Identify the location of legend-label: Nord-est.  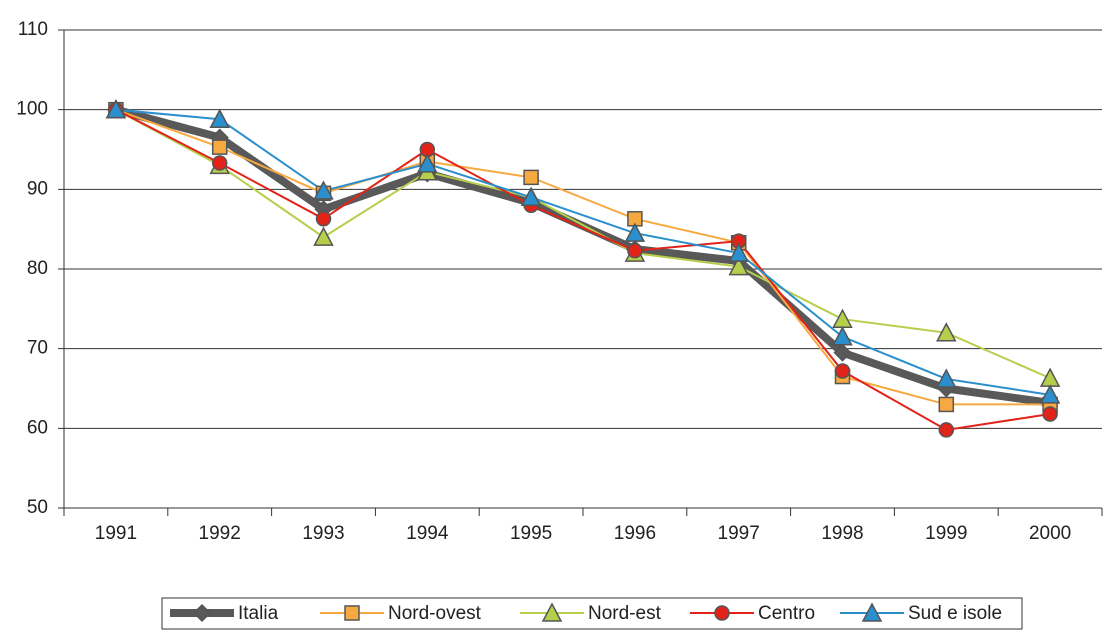
(625, 613).